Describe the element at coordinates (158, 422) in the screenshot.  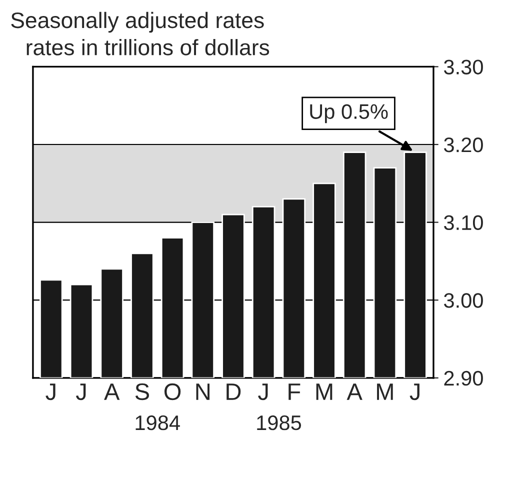
I see `text: 1984` at that location.